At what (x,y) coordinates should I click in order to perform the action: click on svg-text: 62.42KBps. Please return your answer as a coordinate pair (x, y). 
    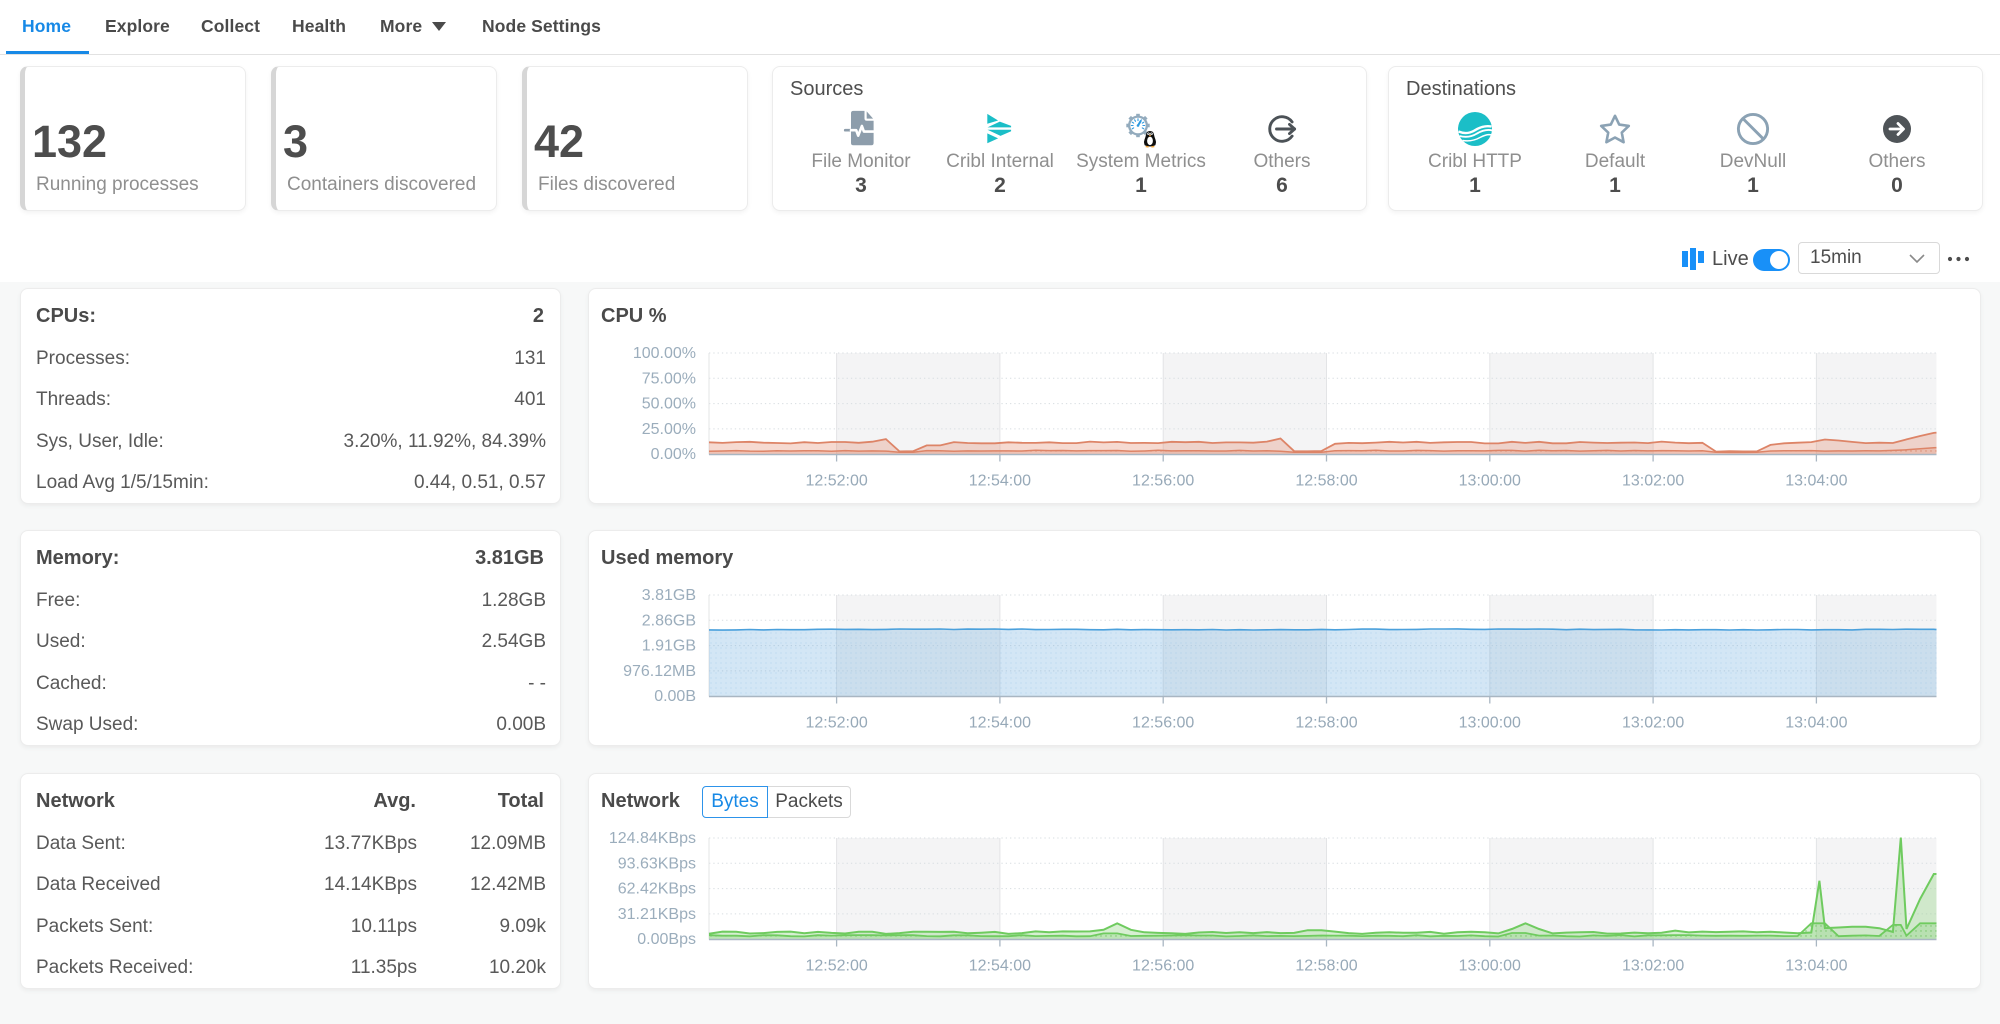
    Looking at the image, I should click on (657, 889).